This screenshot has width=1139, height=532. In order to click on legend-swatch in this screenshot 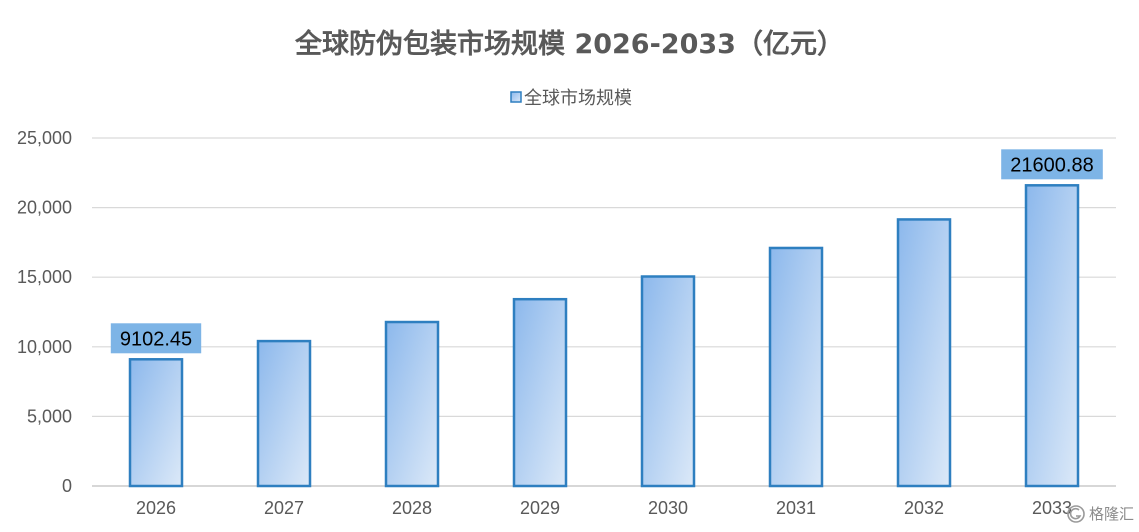, I will do `click(516, 97)`.